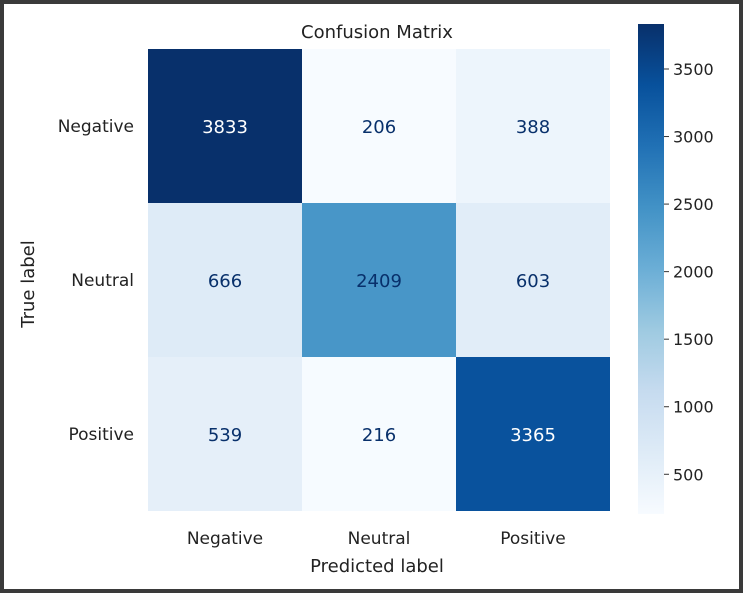  What do you see at coordinates (693, 69) in the screenshot?
I see `colorbar-tick-label-6: 3500` at bounding box center [693, 69].